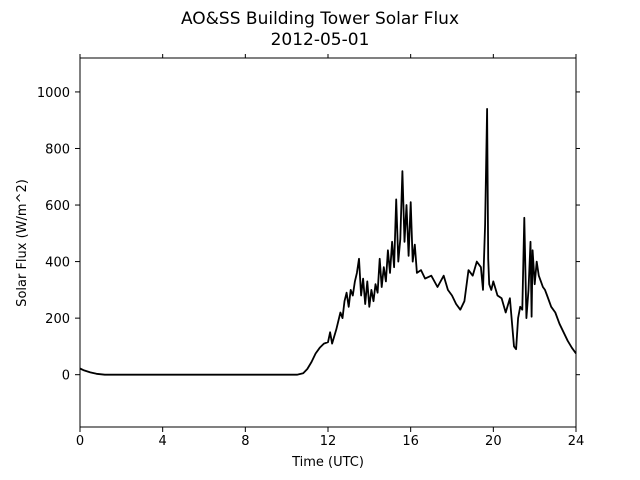 The width and height of the screenshot is (640, 480). Describe the element at coordinates (327, 462) in the screenshot. I see `x-axis-label: Time (UTC)` at that location.